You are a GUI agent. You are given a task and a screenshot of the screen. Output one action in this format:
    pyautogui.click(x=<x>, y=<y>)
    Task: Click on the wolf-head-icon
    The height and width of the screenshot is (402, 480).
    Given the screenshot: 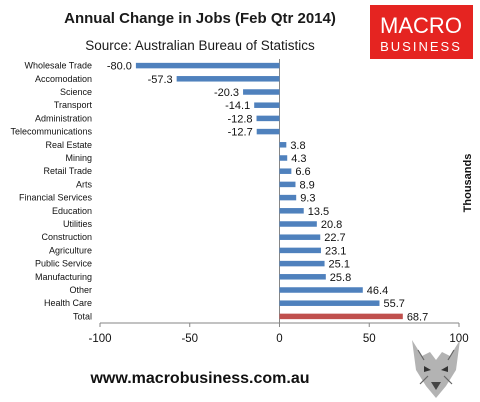 What is the action you would take?
    pyautogui.click(x=436, y=369)
    